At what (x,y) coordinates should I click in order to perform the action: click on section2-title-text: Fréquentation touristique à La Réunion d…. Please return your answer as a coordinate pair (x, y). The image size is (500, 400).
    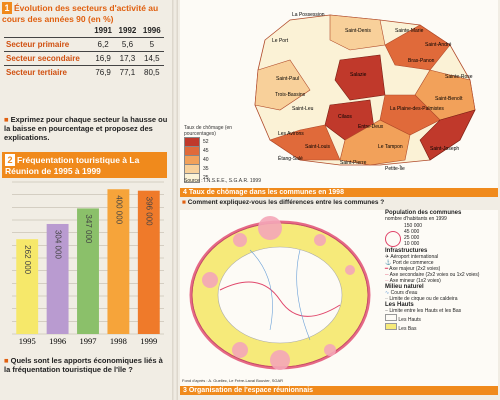
    Looking at the image, I should click on (72, 165).